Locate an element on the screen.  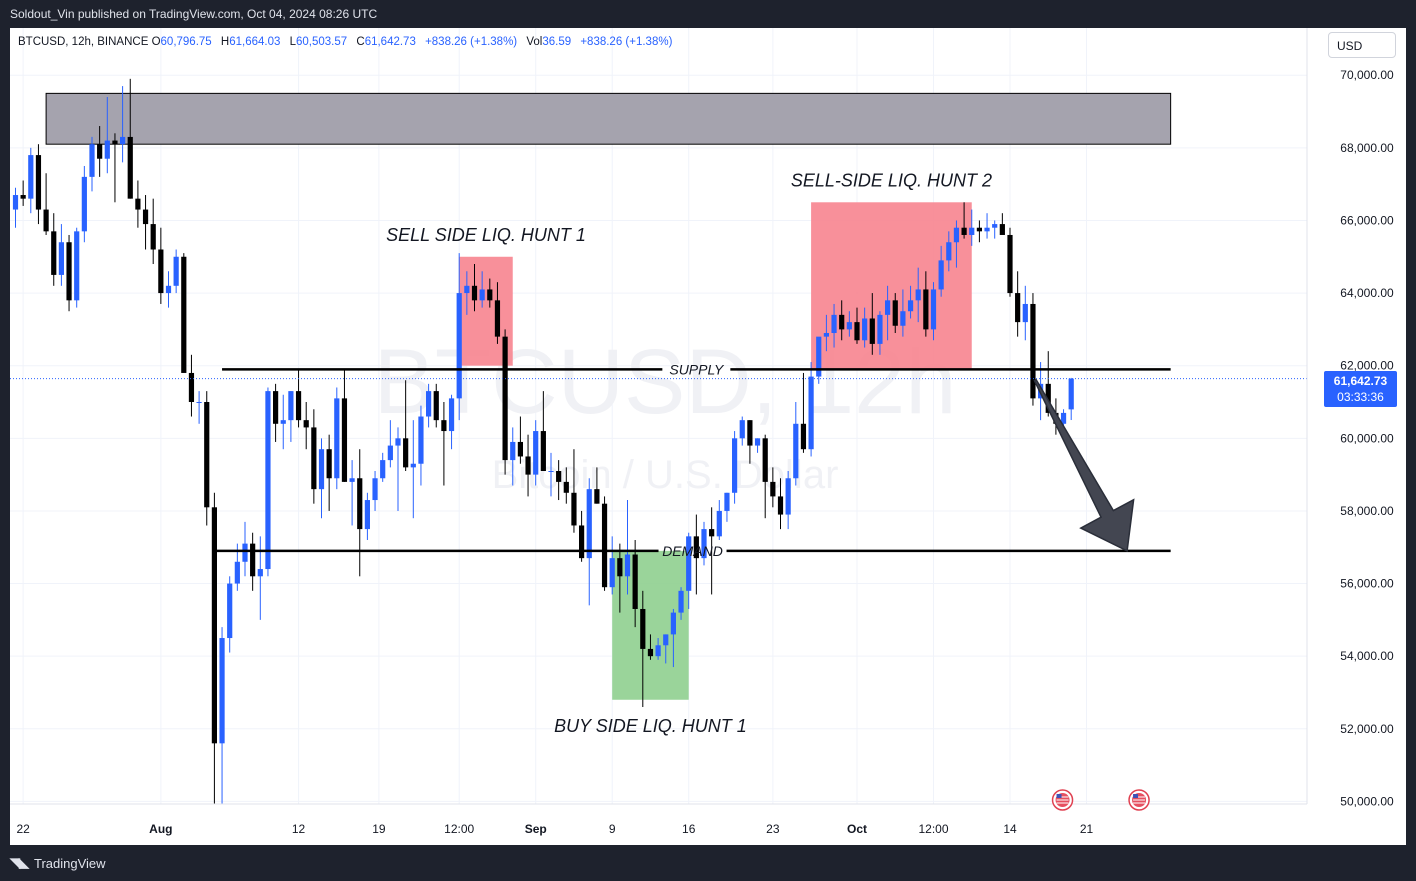
high-label: H is located at coordinates (225, 42).